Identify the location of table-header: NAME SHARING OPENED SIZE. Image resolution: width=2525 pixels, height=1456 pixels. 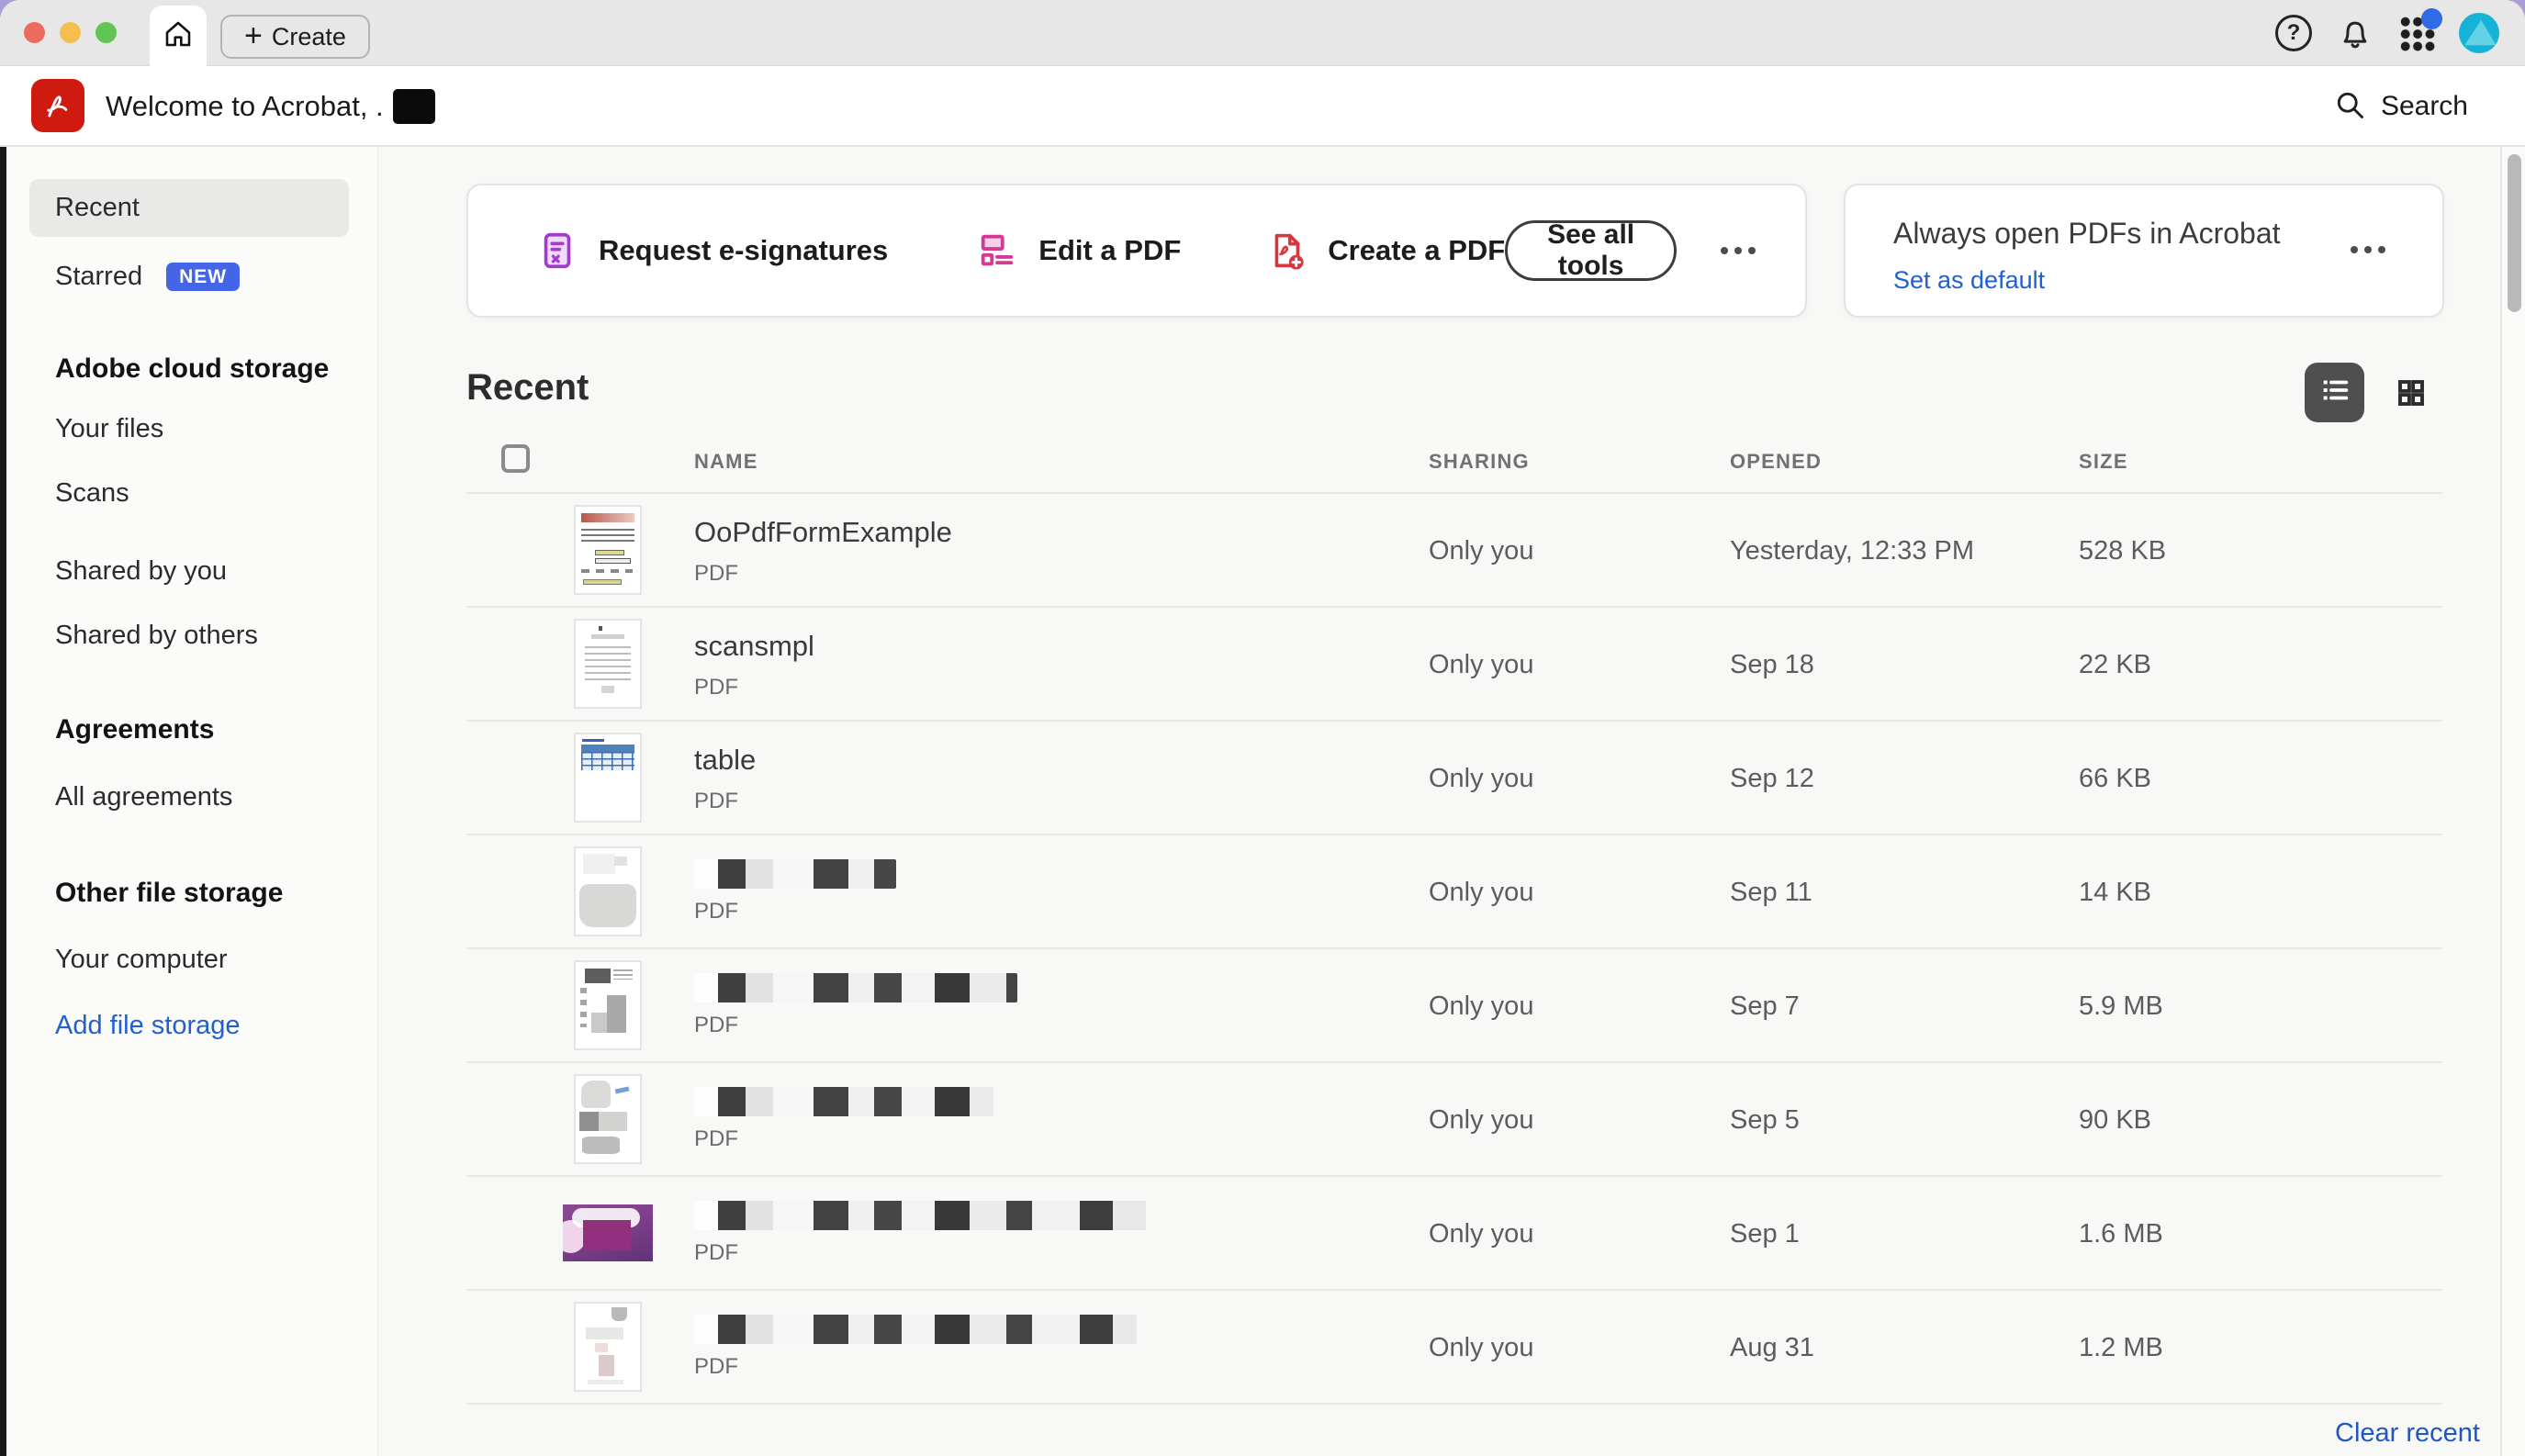
(1454, 462).